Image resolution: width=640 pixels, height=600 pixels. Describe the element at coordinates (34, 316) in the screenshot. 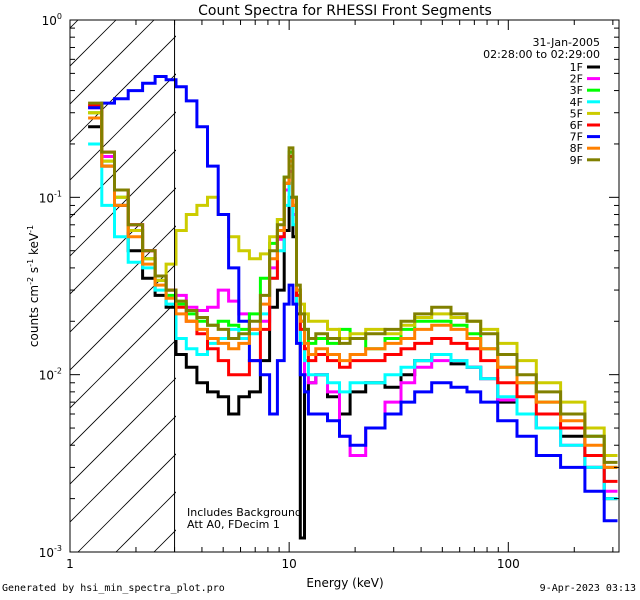

I see `y-label-base: counts cm` at that location.